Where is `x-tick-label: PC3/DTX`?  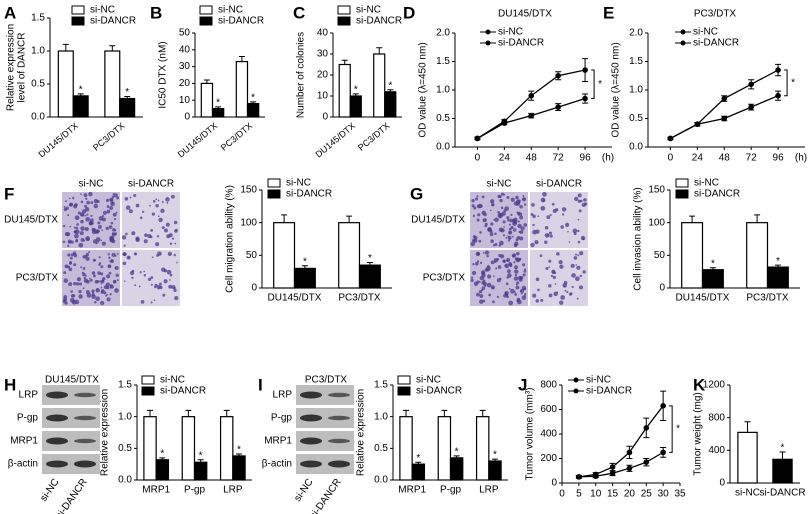
x-tick-label: PC3/DTX is located at coordinates (109, 137).